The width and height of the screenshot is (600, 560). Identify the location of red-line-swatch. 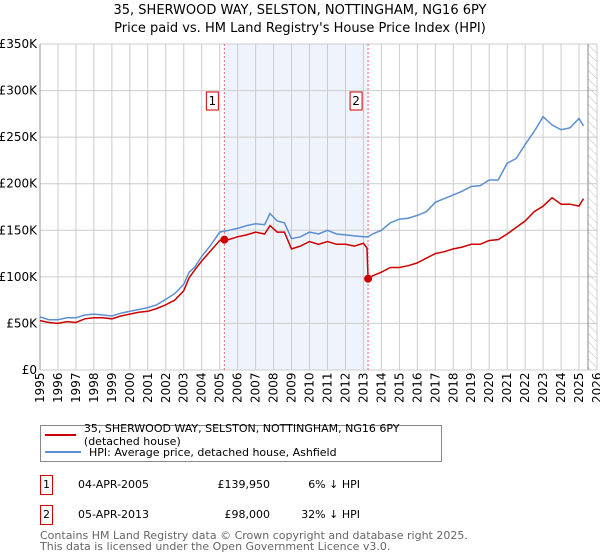
(60, 435).